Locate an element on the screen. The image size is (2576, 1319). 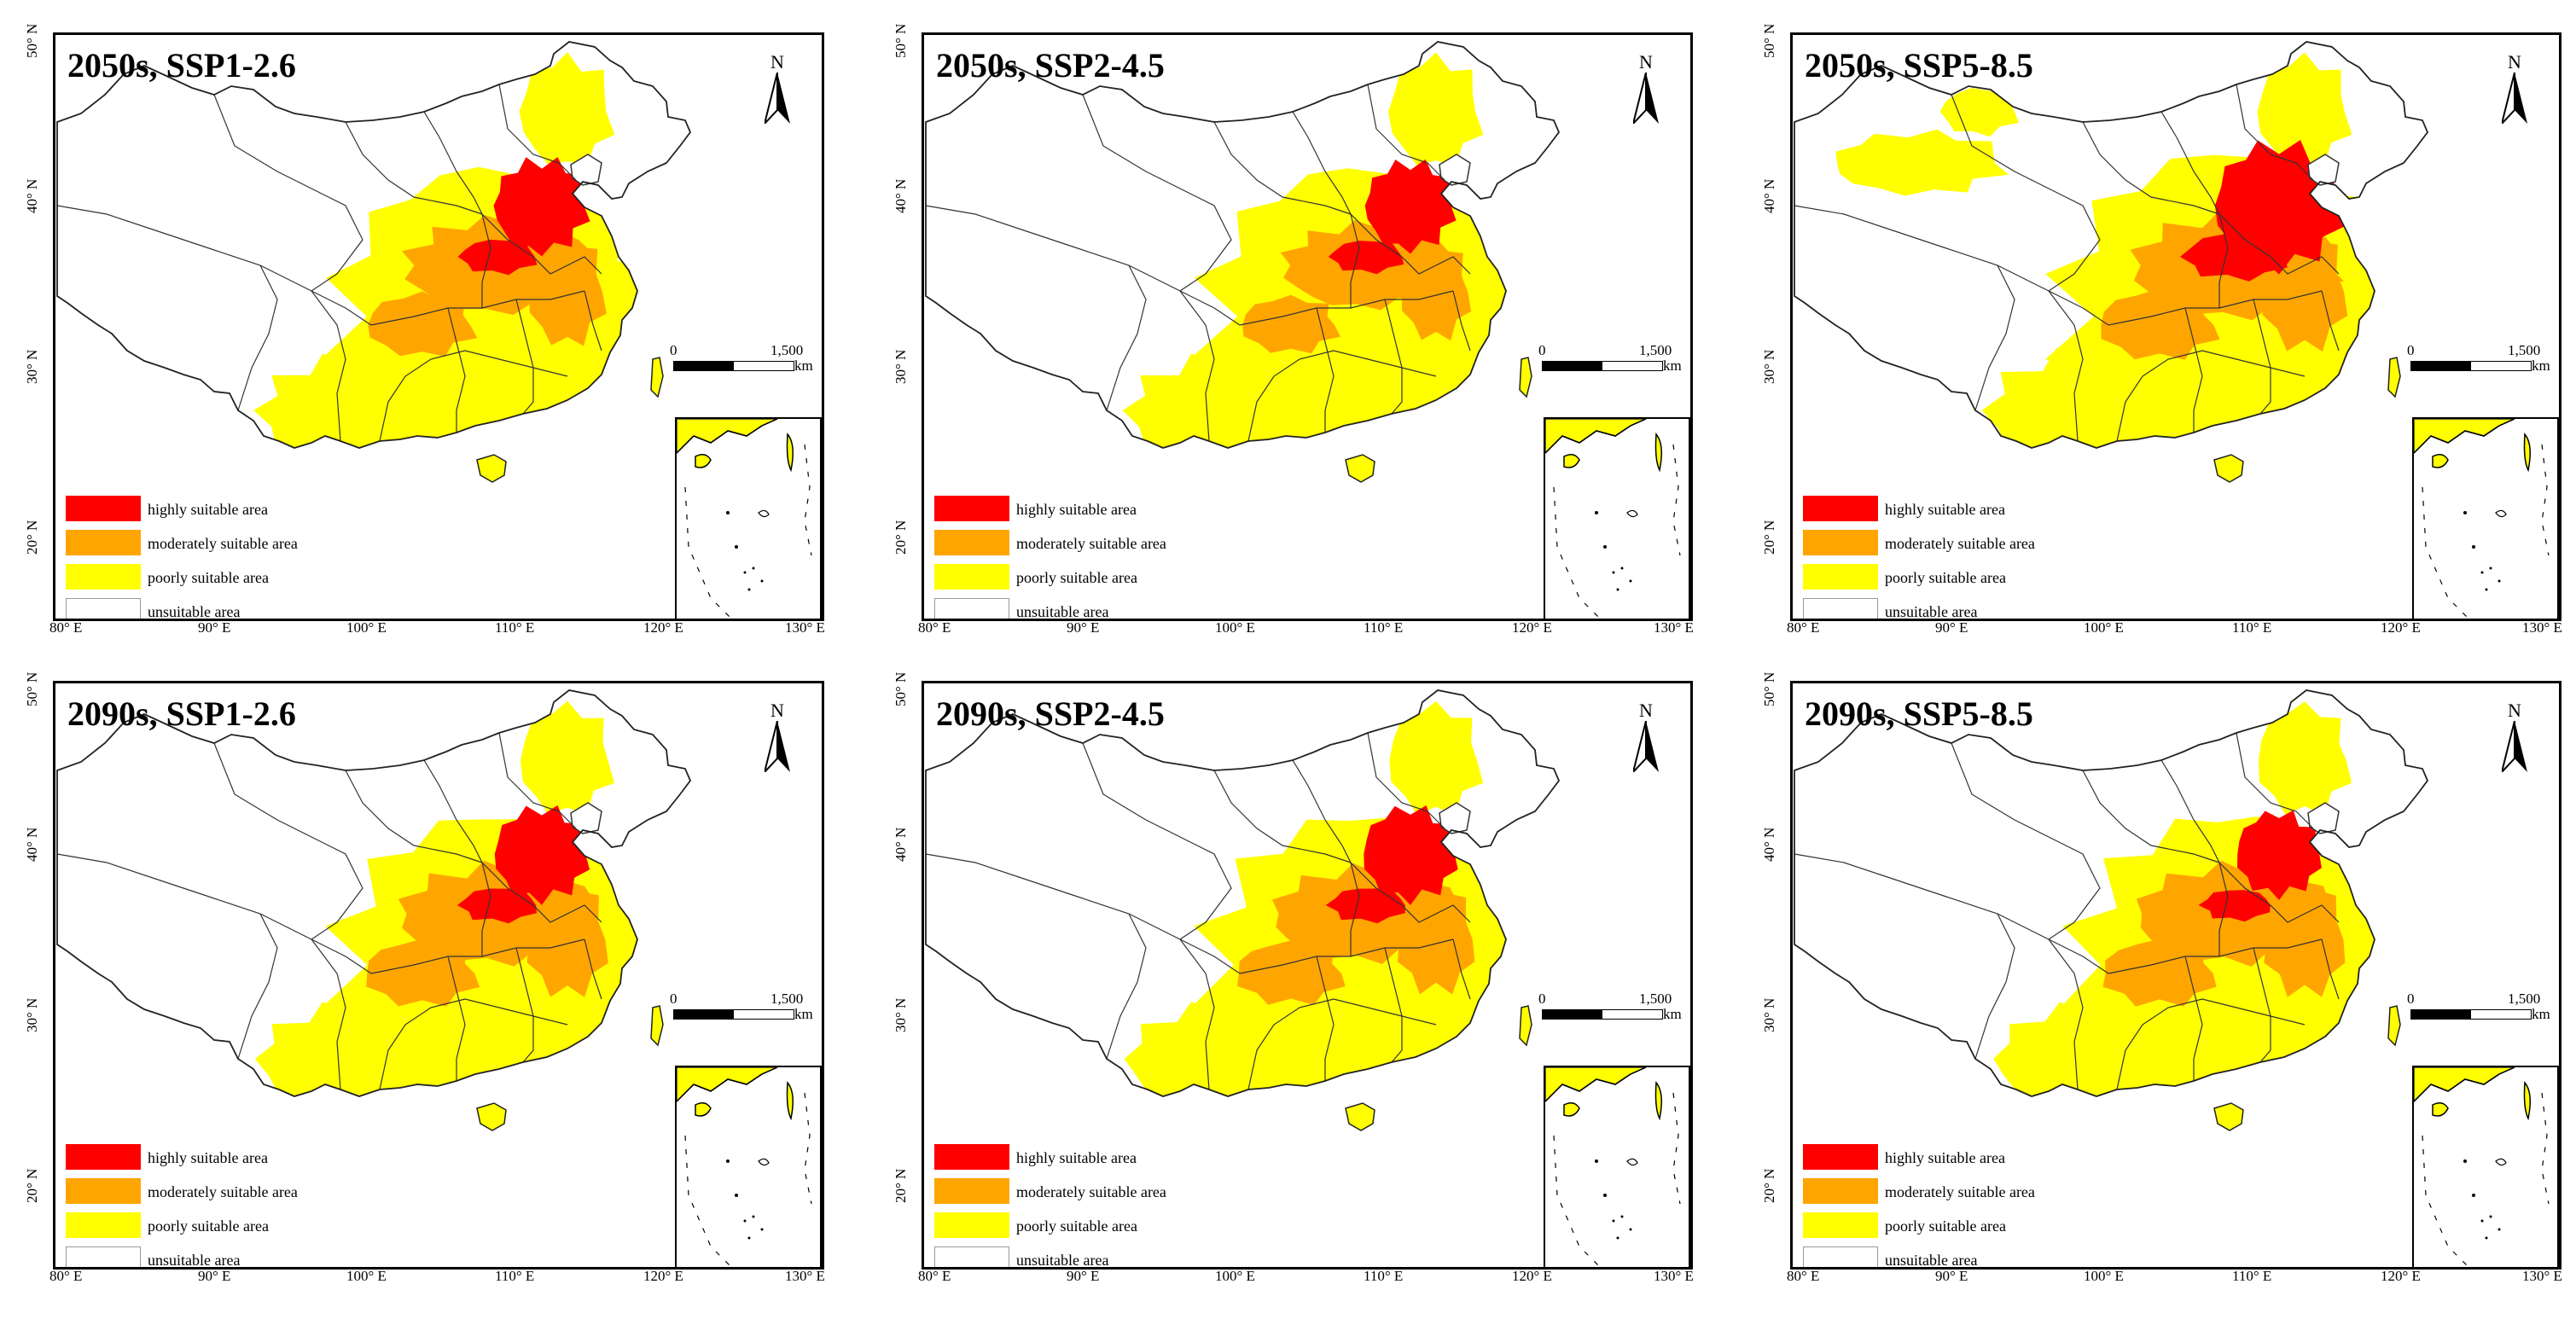
north-arrow: N is located at coordinates (777, 739).